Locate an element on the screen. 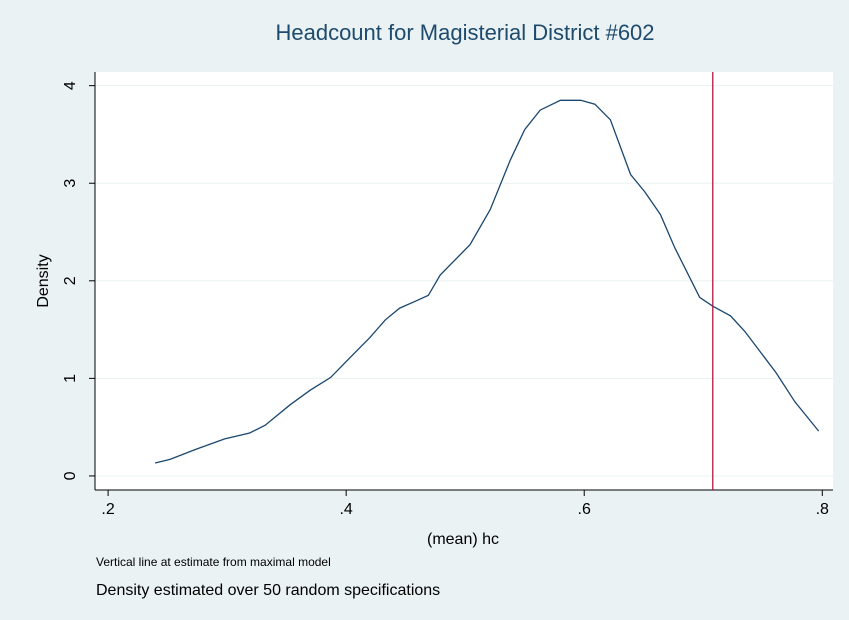 The image size is (849, 620). x-axis-label: (mean) hc is located at coordinates (463, 539).